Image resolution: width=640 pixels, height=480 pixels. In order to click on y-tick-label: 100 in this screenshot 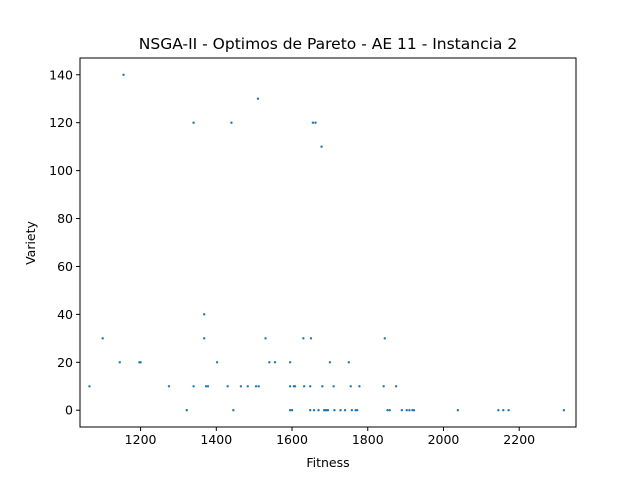, I will do `click(61, 170)`.